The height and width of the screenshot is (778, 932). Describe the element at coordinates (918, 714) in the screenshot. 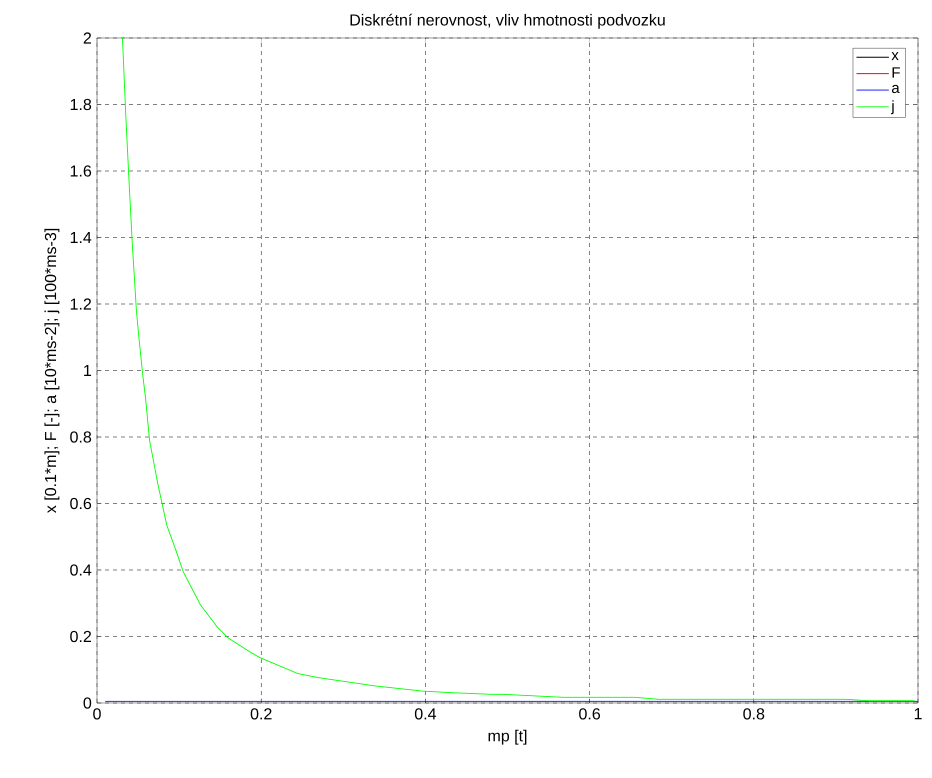

I see `x-tick-label: 1` at that location.